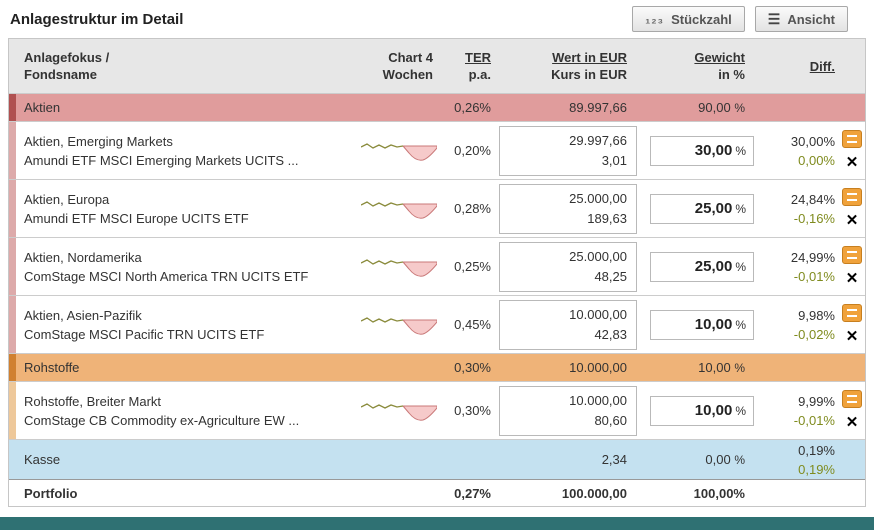  What do you see at coordinates (478, 66) in the screenshot?
I see `header-ter: TER p.a.` at bounding box center [478, 66].